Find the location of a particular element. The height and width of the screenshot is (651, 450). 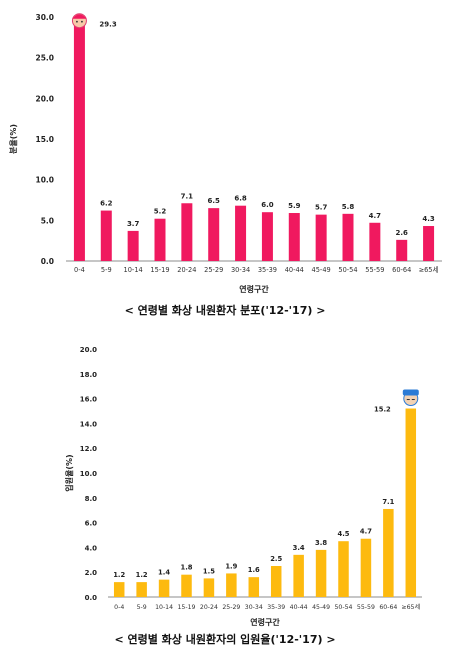

data-label: 1.2 is located at coordinates (119, 575).